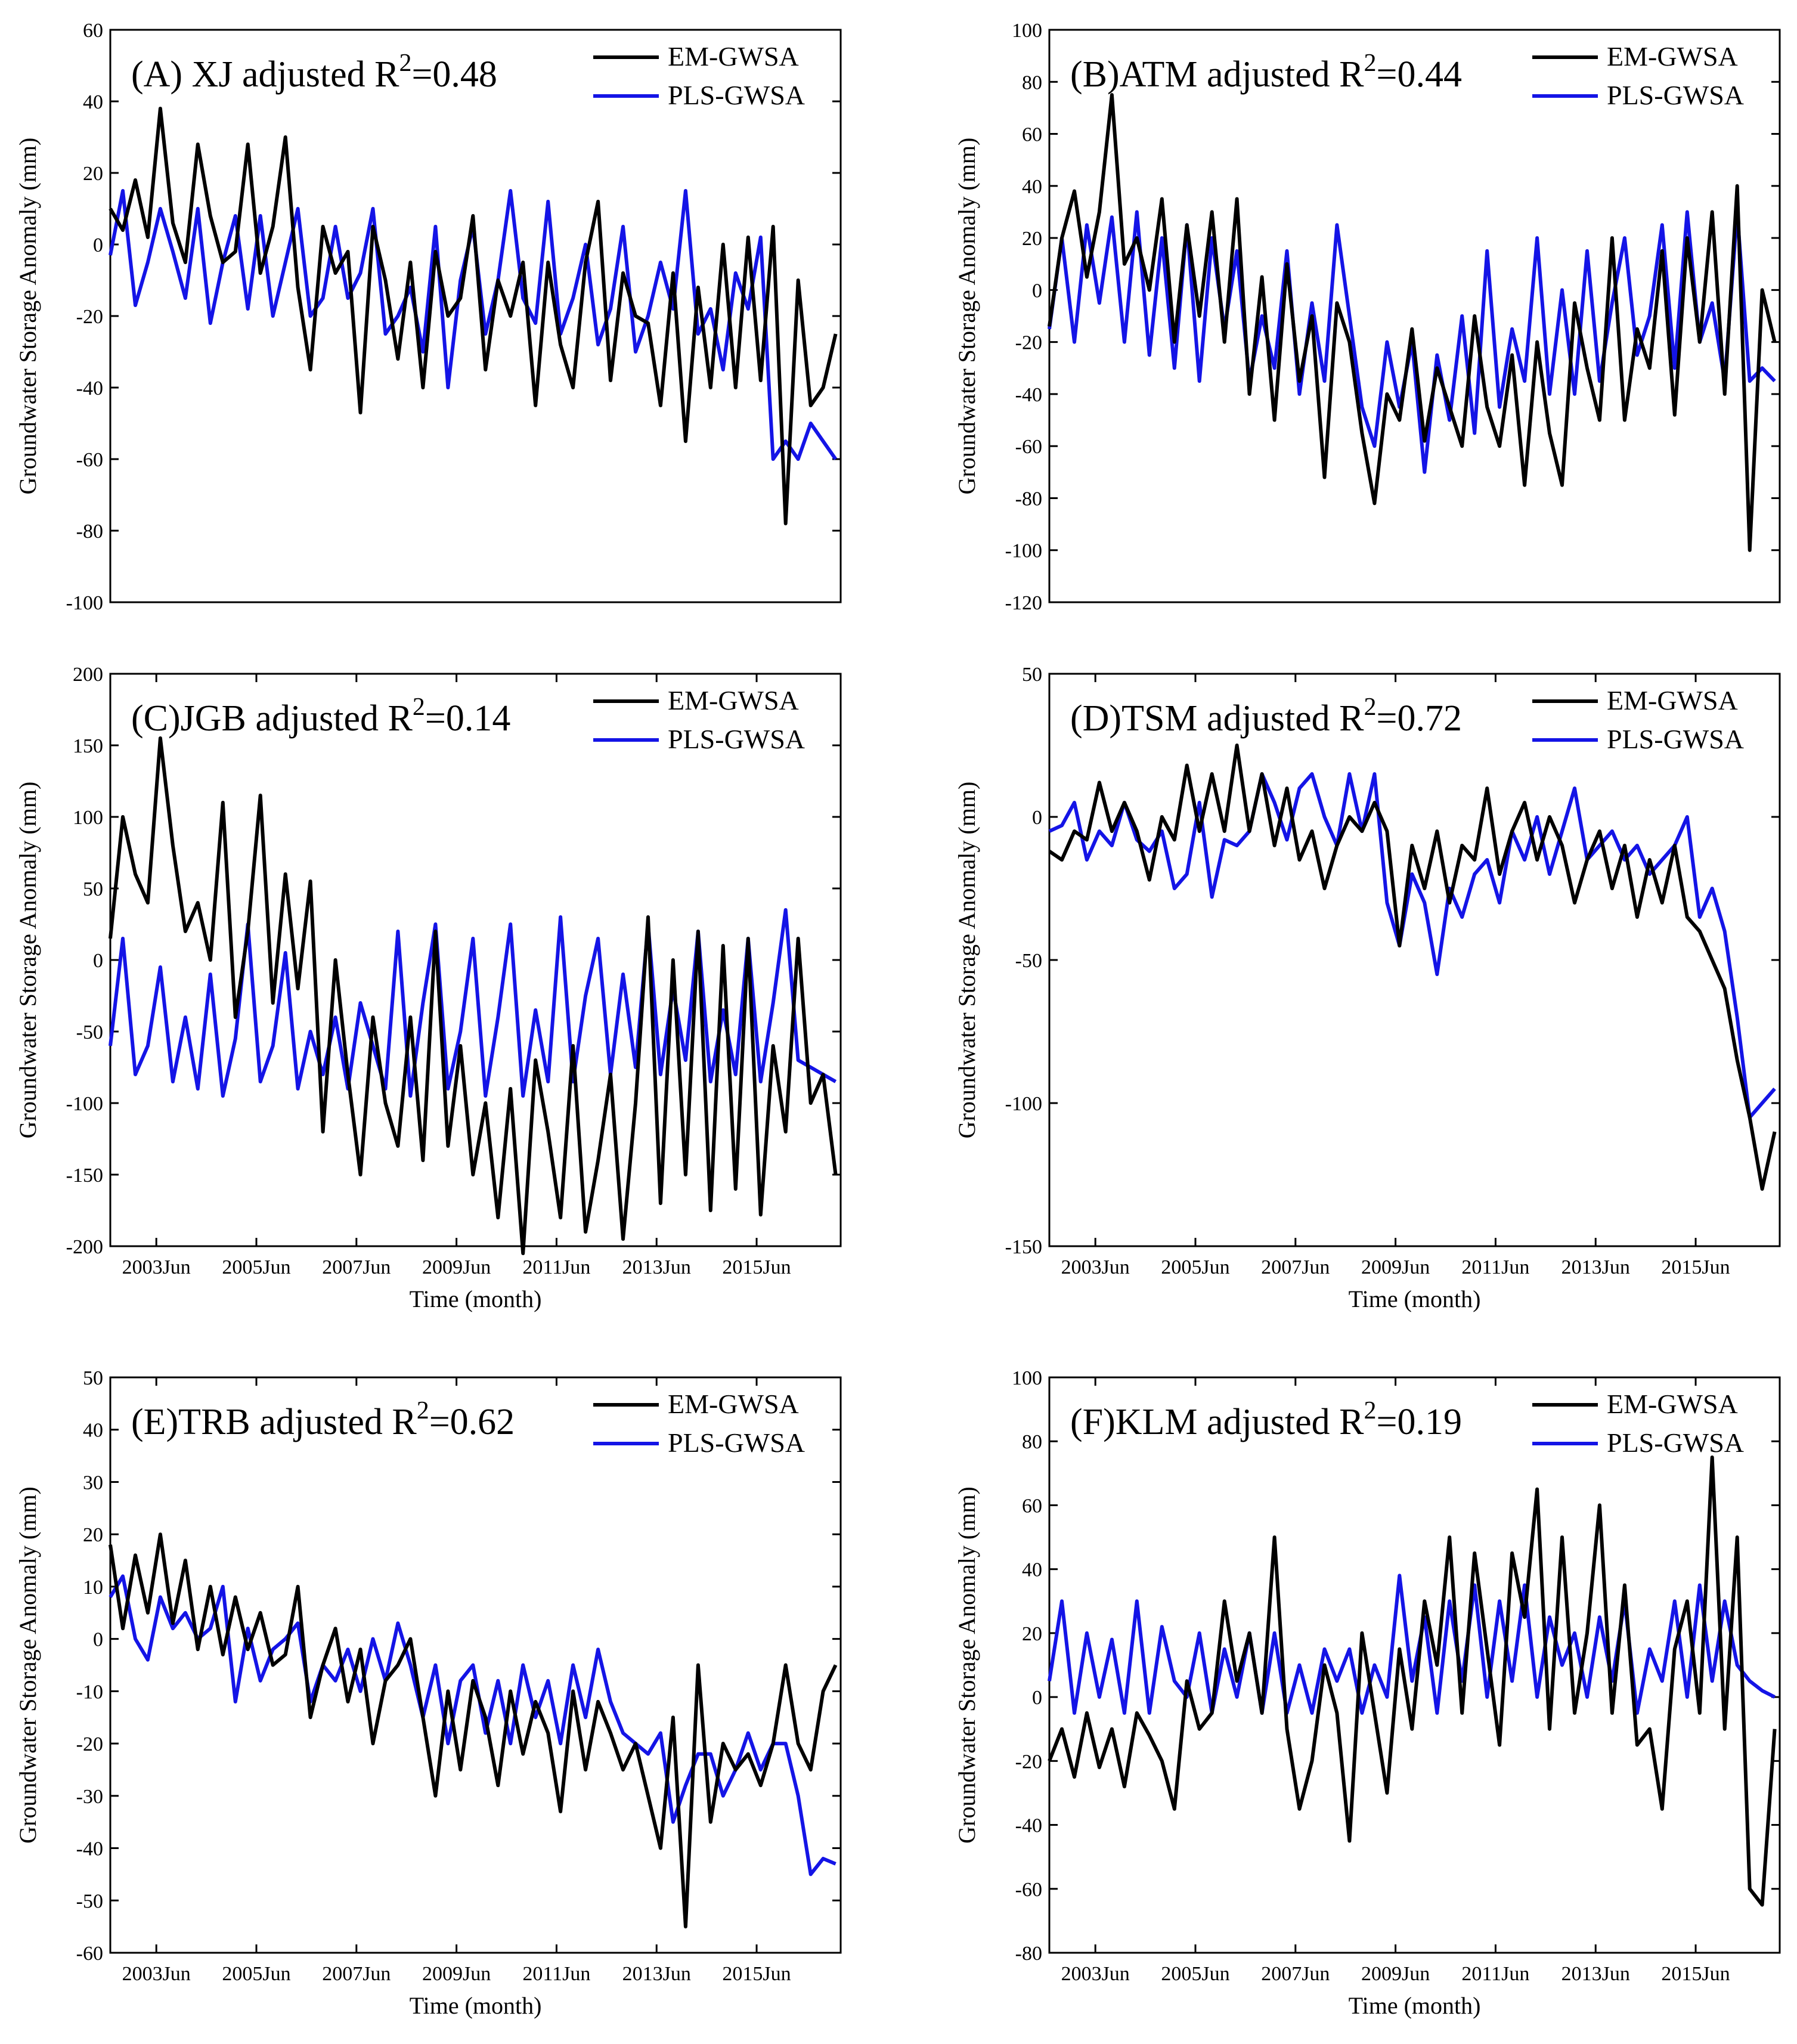  What do you see at coordinates (1032, 1442) in the screenshot?
I see `y-tick-label: 80` at bounding box center [1032, 1442].